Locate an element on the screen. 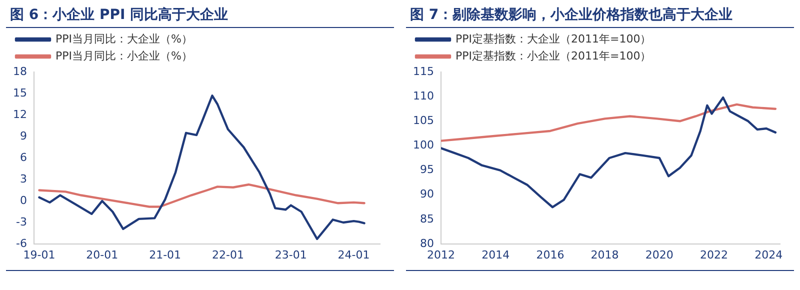 Image resolution: width=800 pixels, height=290 pixels. y-tick-label: 0 is located at coordinates (23, 200).